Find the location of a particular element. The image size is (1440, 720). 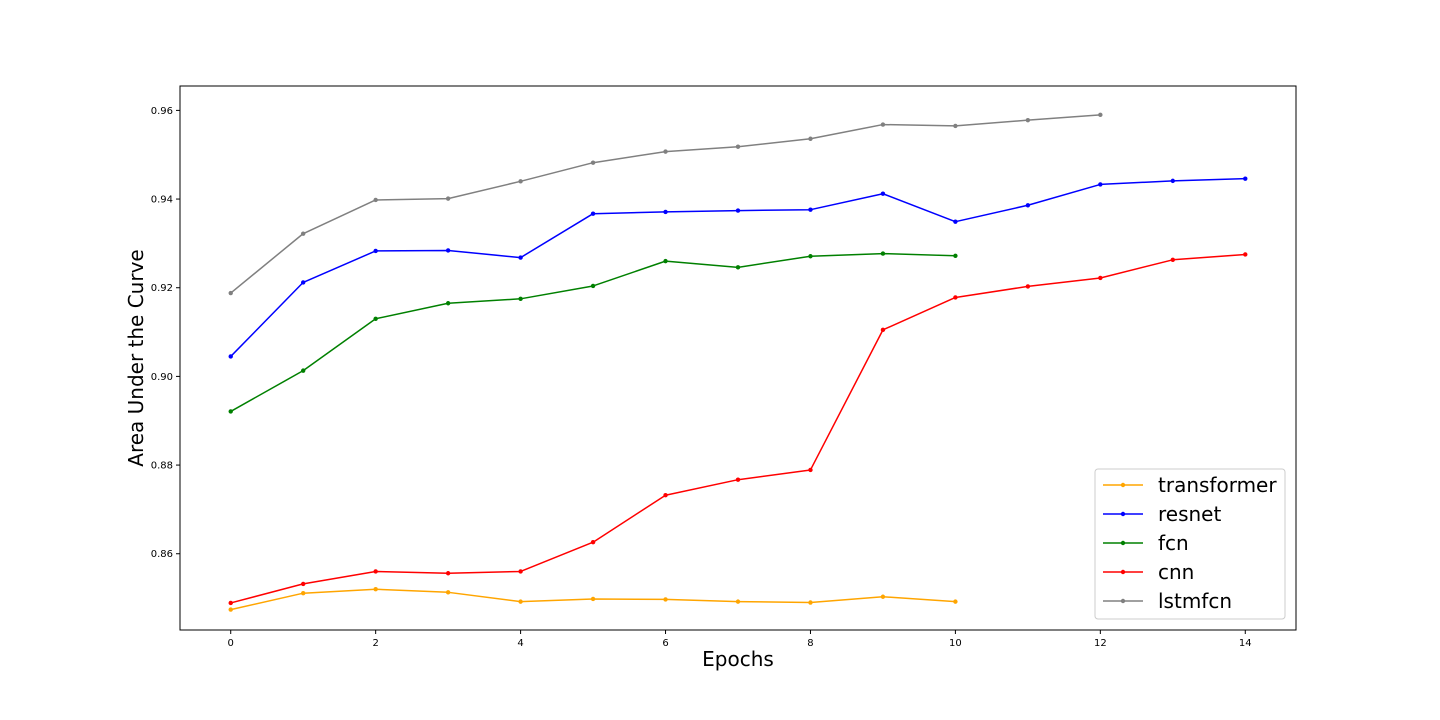

legend-item-resnet: resnet is located at coordinates (1162, 514).